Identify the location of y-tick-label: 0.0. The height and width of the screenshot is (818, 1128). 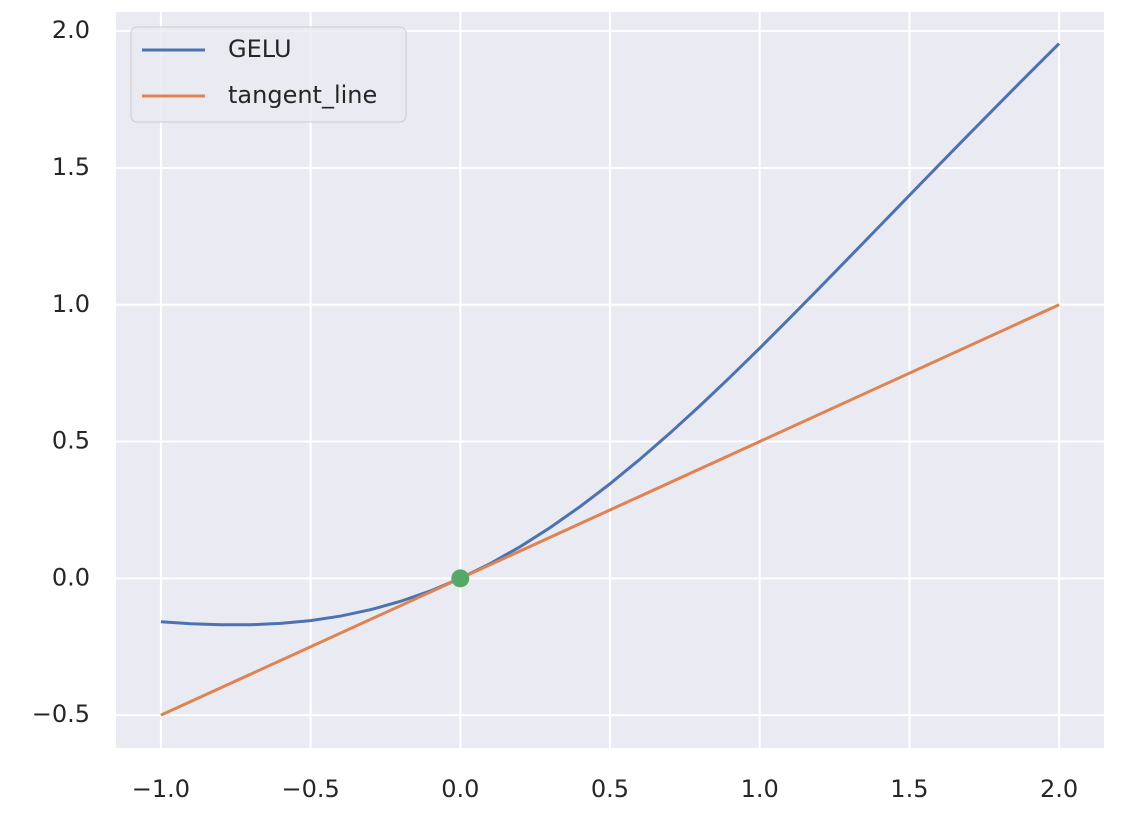
(71, 577).